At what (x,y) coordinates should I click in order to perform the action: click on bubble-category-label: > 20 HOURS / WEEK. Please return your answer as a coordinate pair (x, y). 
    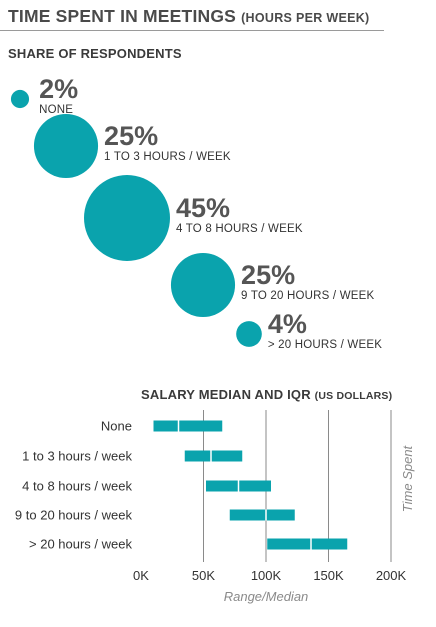
    Looking at the image, I should click on (325, 345).